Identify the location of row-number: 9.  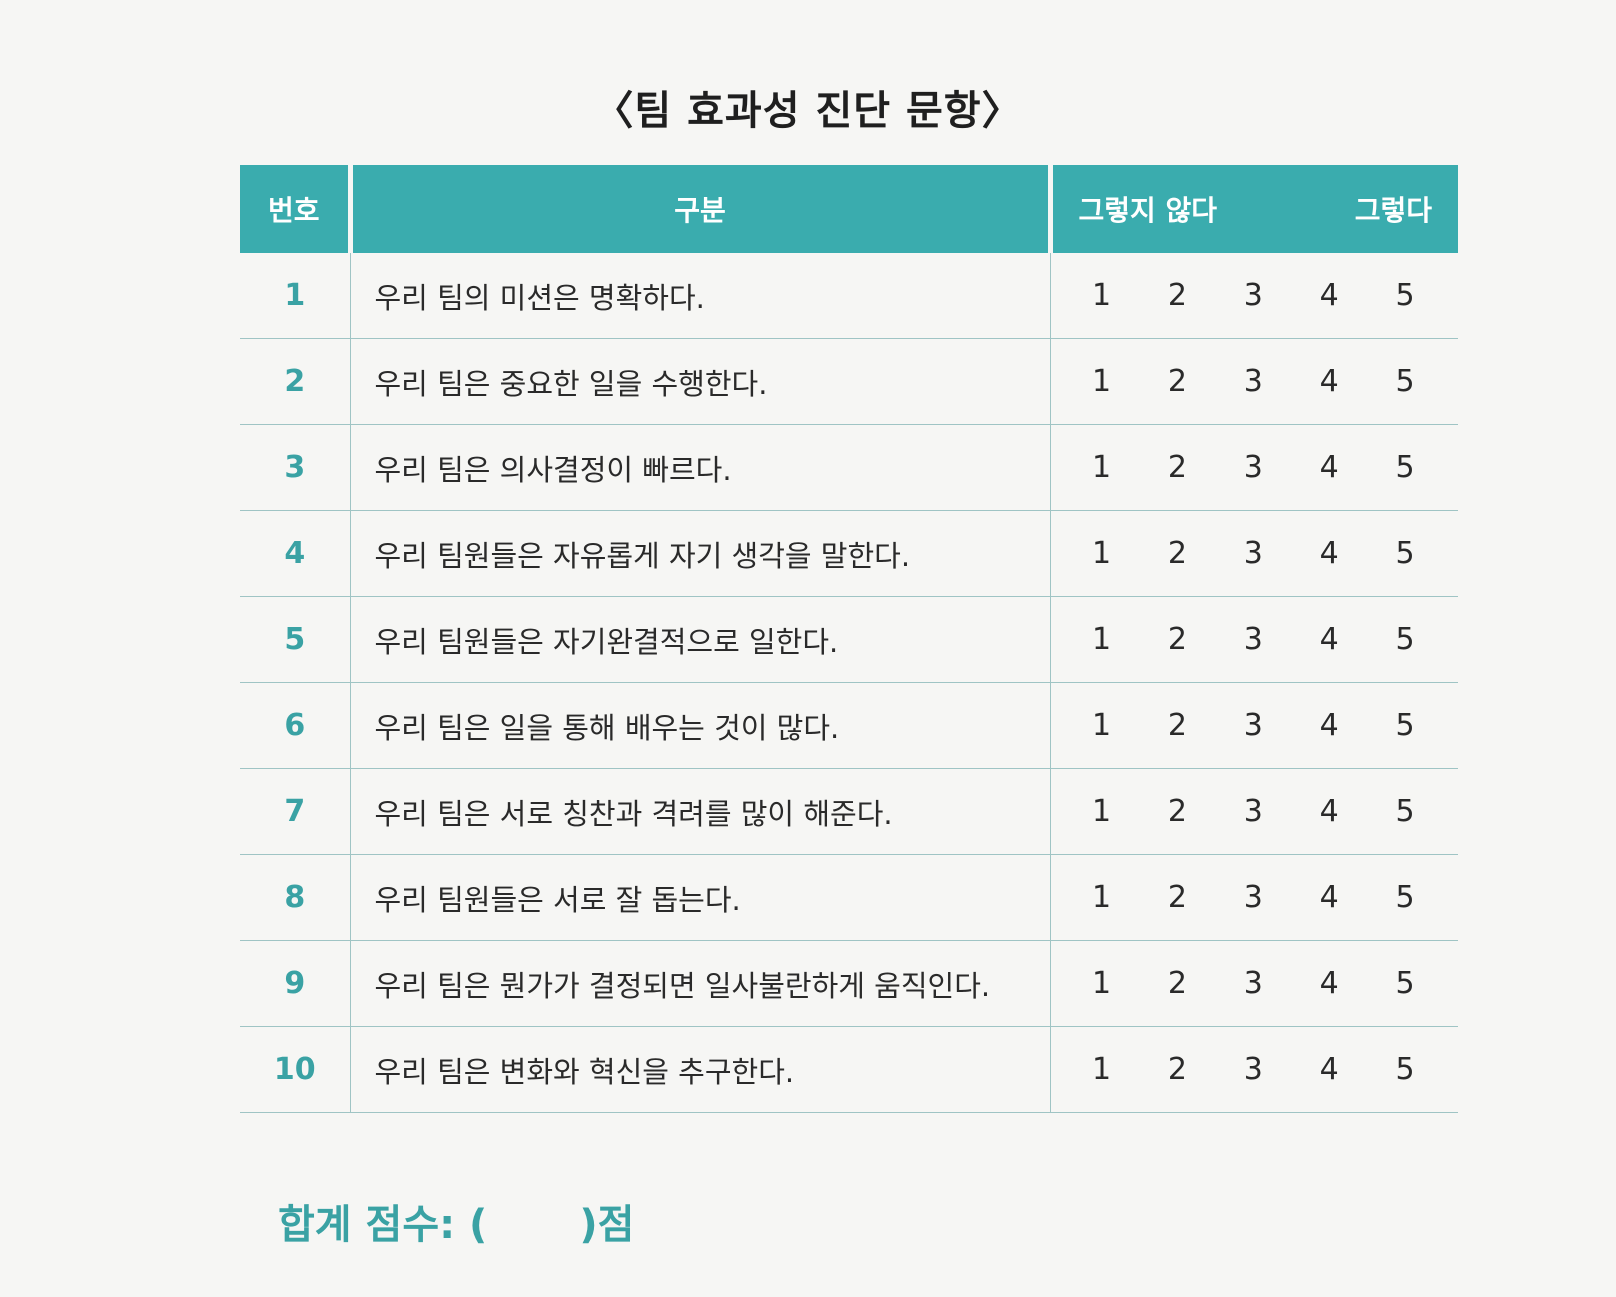
(295, 983).